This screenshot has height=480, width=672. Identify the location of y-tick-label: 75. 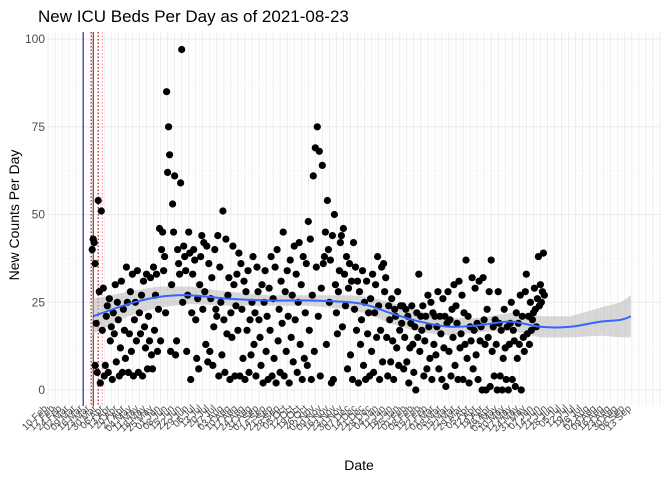
(39, 127).